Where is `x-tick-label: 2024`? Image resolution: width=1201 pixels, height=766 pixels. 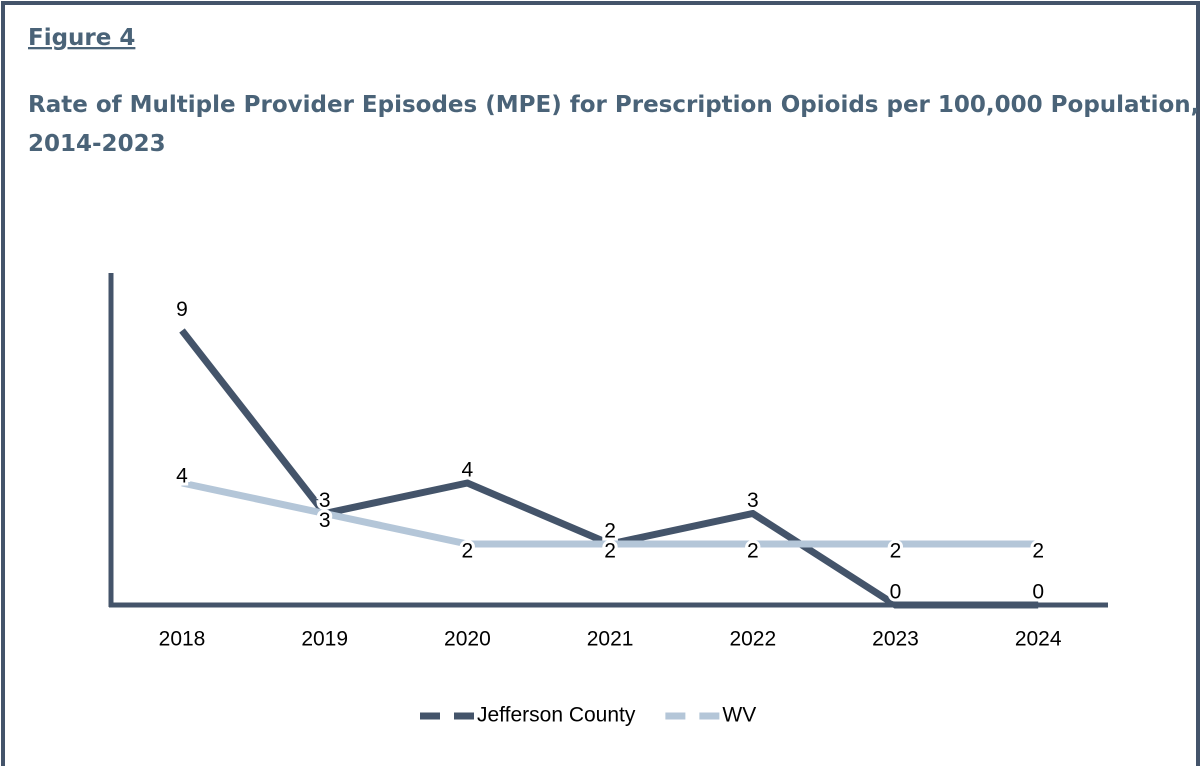
x-tick-label: 2024 is located at coordinates (1038, 639).